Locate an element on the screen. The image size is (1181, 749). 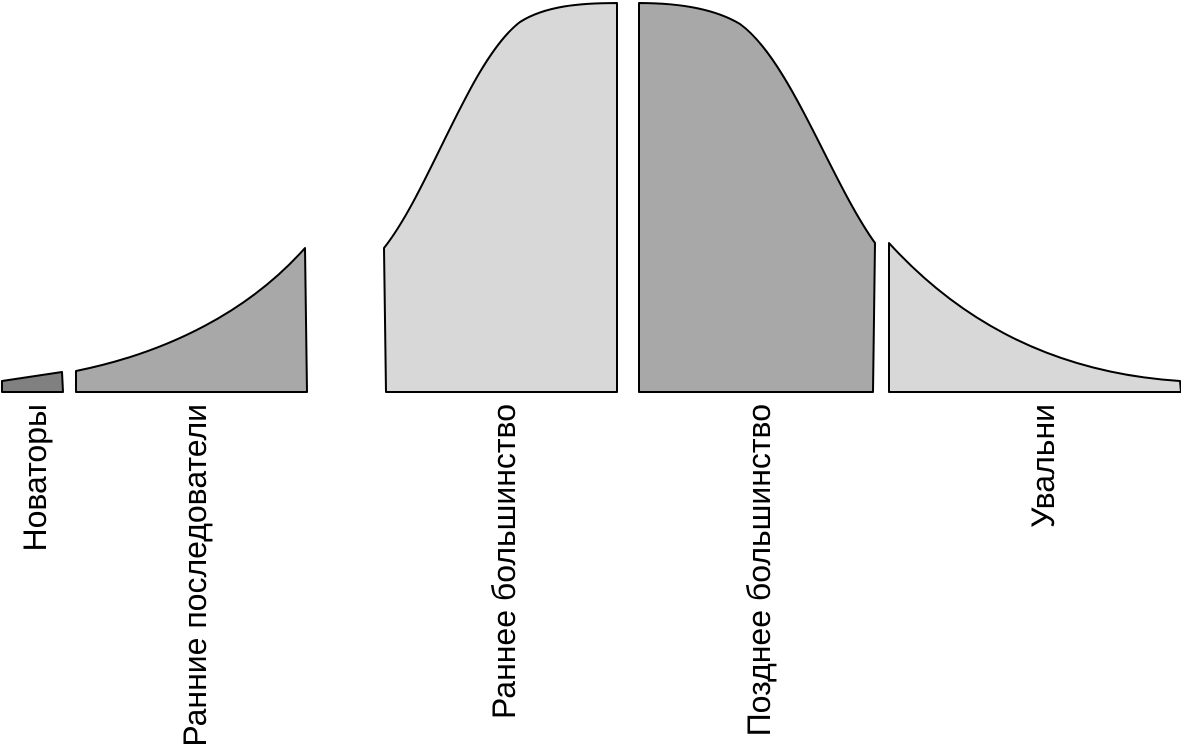
label-early-adopters: Ранние последователи is located at coordinates (195, 575).